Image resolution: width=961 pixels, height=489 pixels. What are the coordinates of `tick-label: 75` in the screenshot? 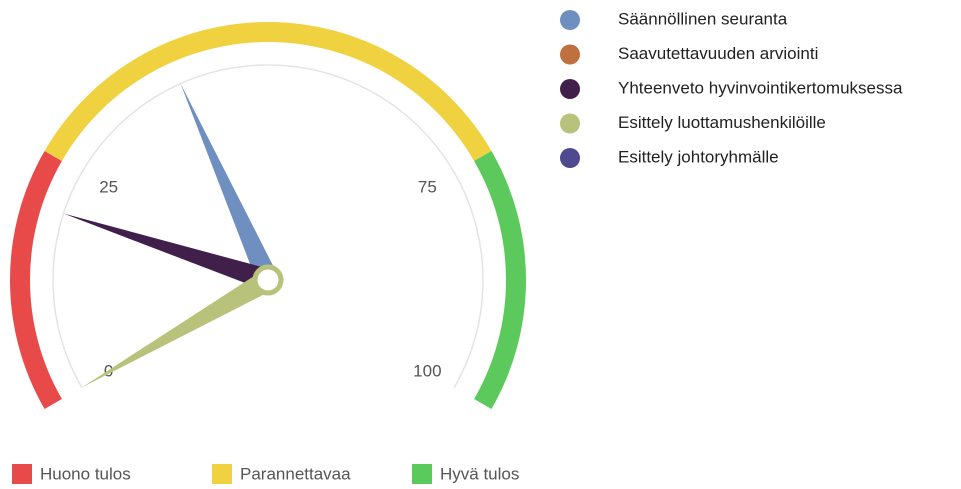 It's located at (427, 186).